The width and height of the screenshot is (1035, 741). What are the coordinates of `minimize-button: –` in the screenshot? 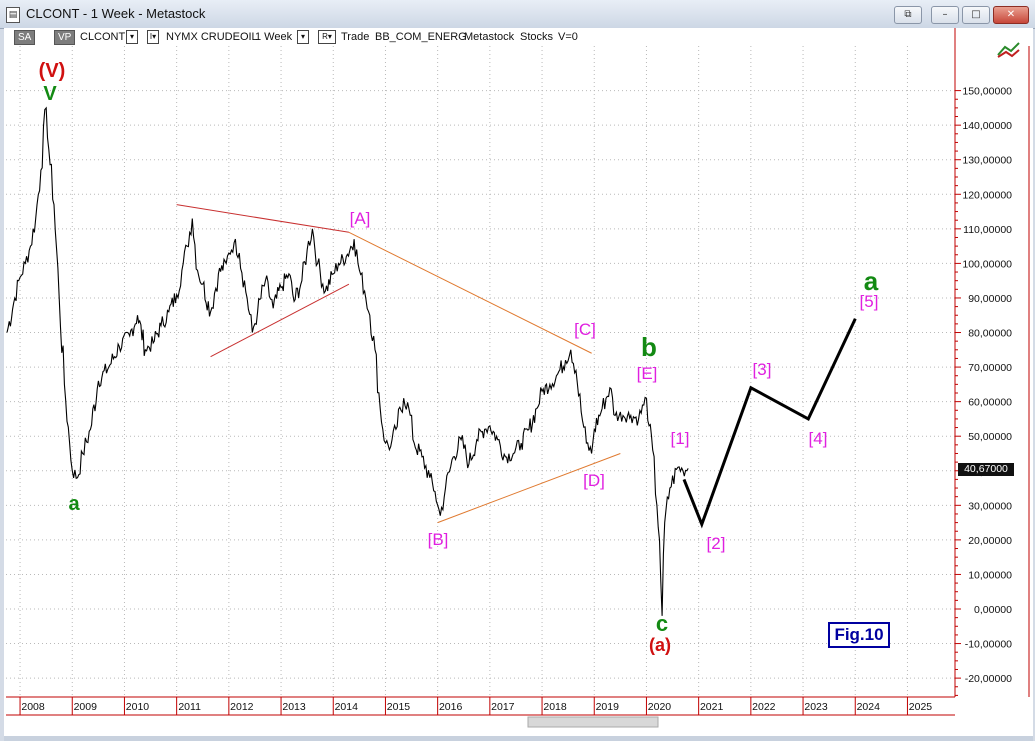 It's located at (945, 15).